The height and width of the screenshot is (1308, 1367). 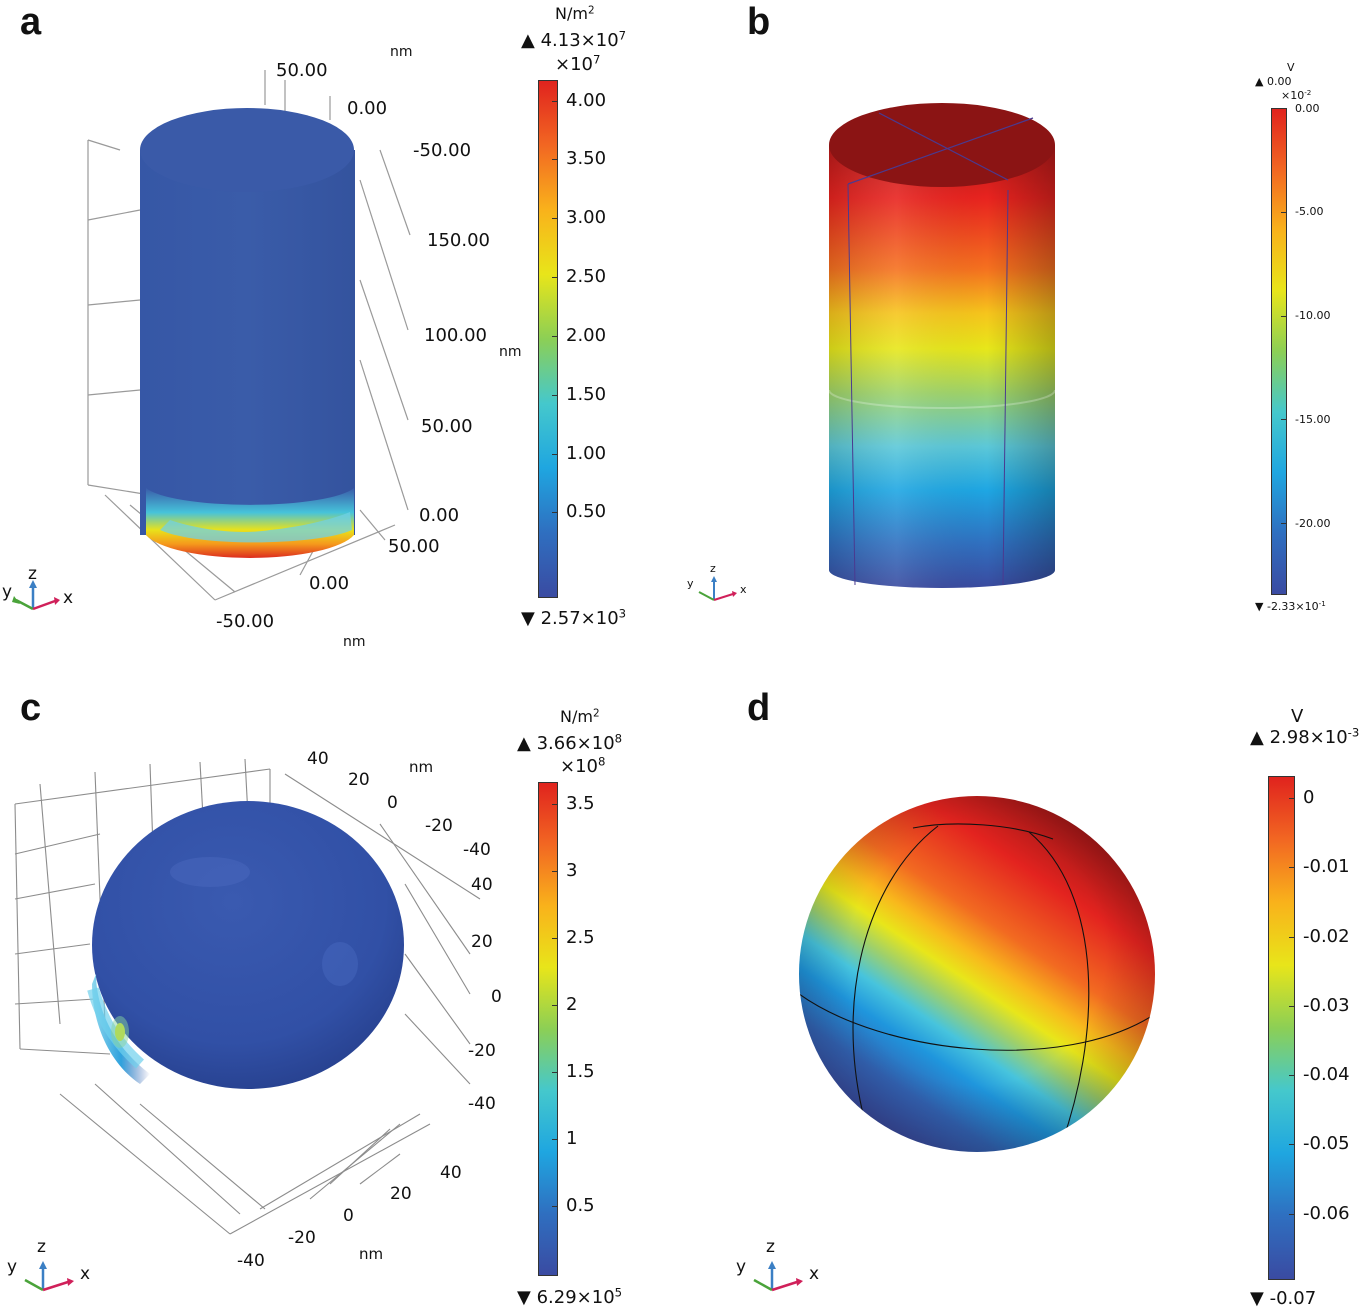 I want to click on sphere-plot-d, so click(x=954, y=1044).